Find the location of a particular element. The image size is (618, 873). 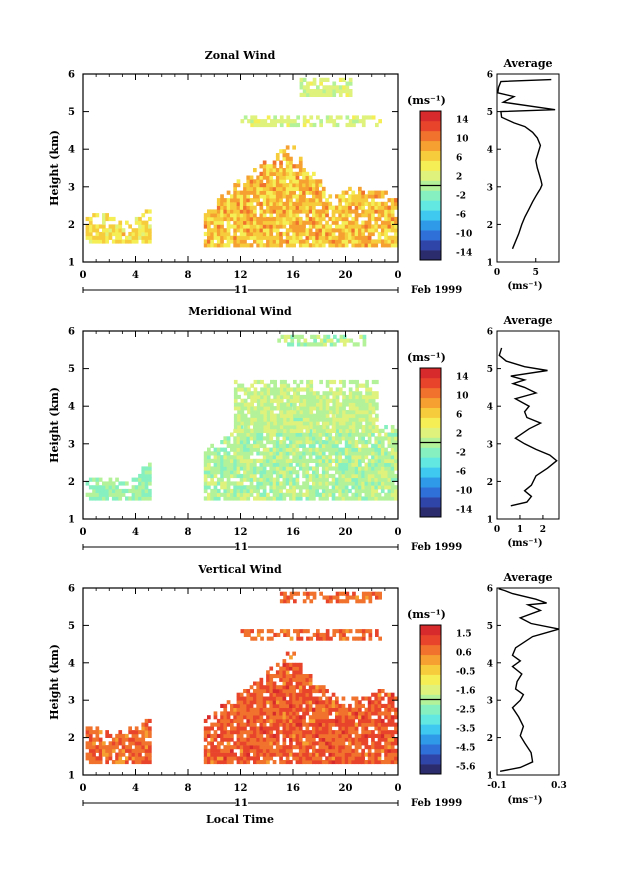

x-tick-label: 8 is located at coordinates (188, 275).